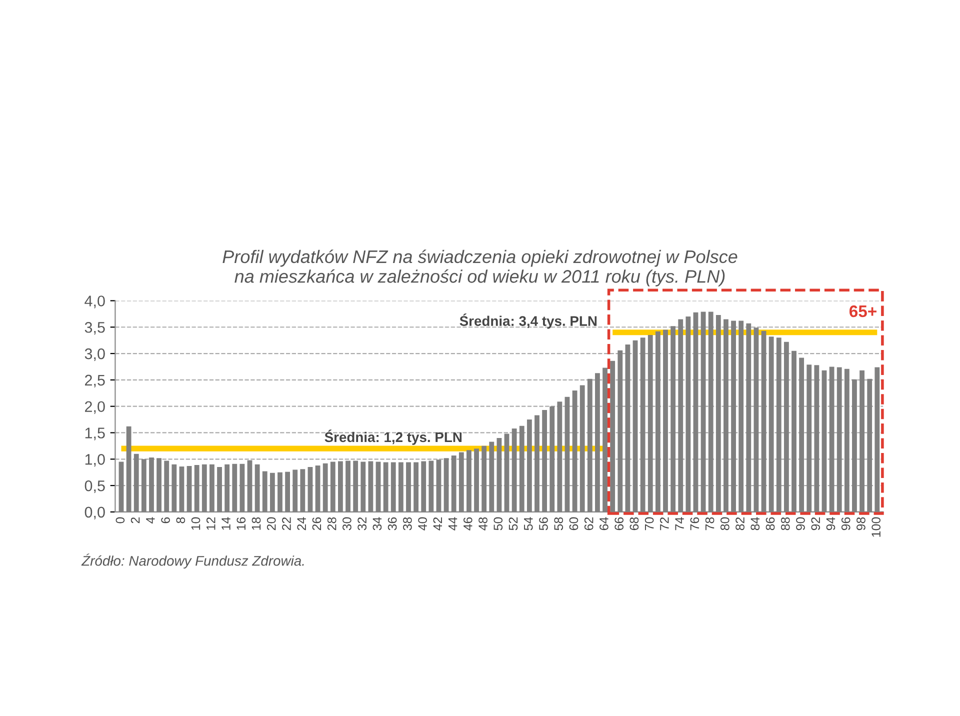 This screenshot has height=716, width=960. Describe the element at coordinates (755, 523) in the screenshot. I see `x-tick-label: 84` at that location.